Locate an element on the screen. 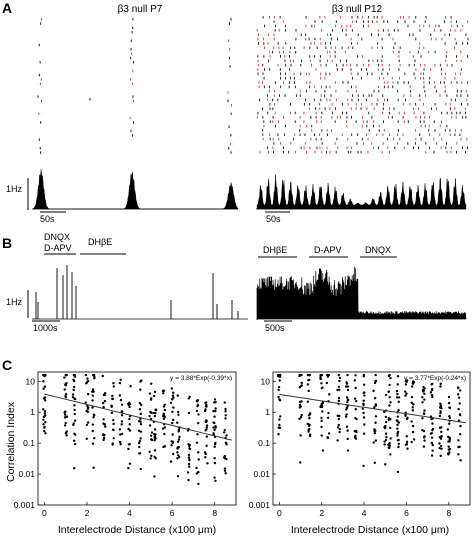 The image size is (474, 539). panel-label-a: A is located at coordinates (7, 8).